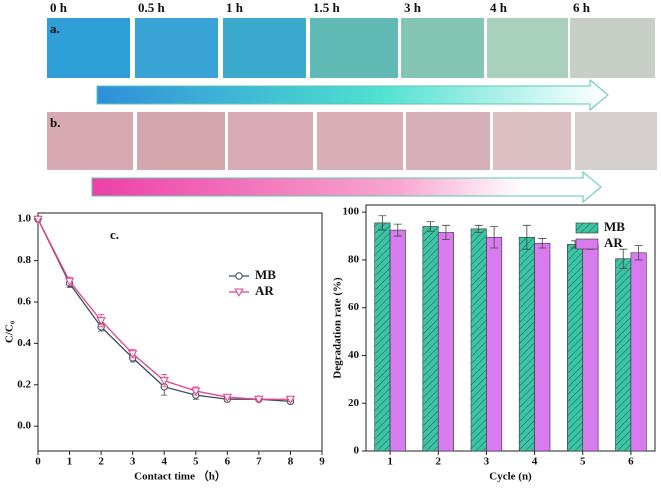 This screenshot has width=661, height=489. I want to click on panel-label: a., so click(55, 28).